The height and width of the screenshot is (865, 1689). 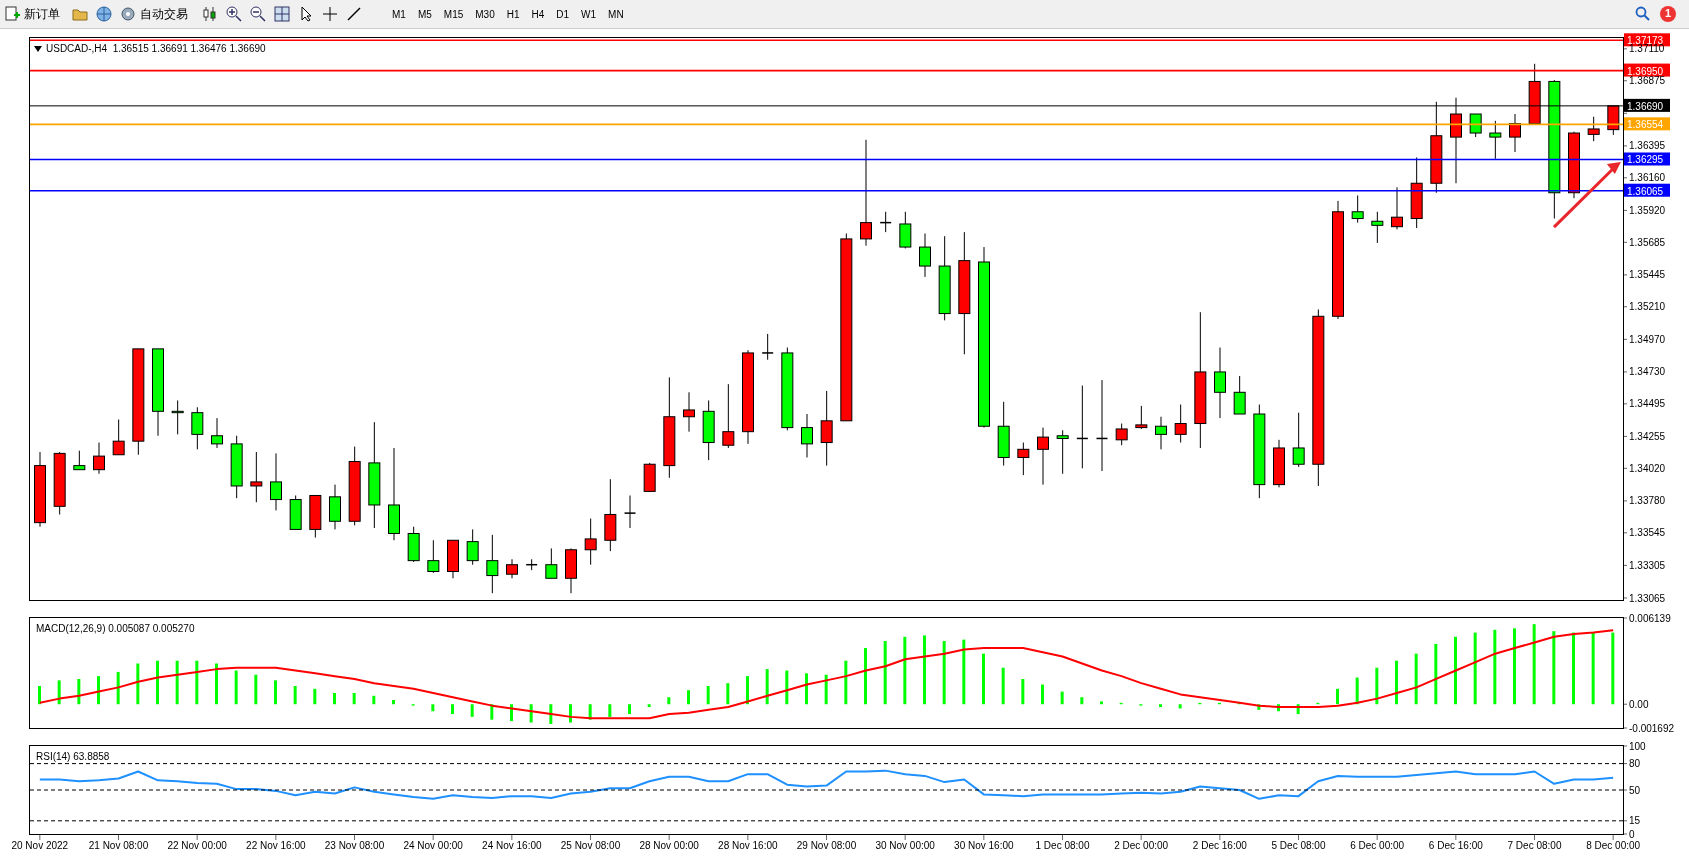 What do you see at coordinates (1613, 846) in the screenshot?
I see `x-tick-label: 8 Dec 00:00` at bounding box center [1613, 846].